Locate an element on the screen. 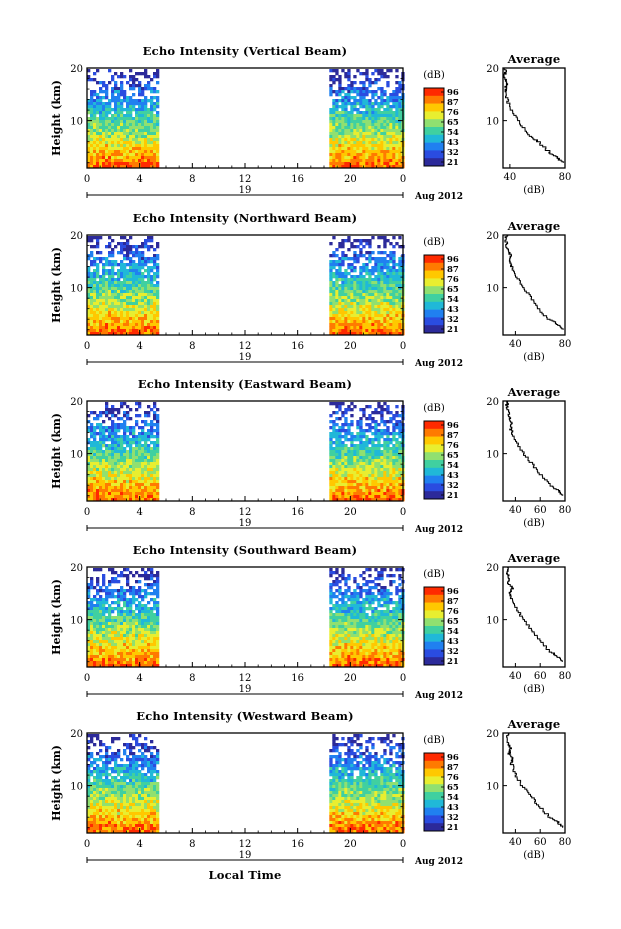  colorbar-tick-label: 43 is located at coordinates (453, 143).